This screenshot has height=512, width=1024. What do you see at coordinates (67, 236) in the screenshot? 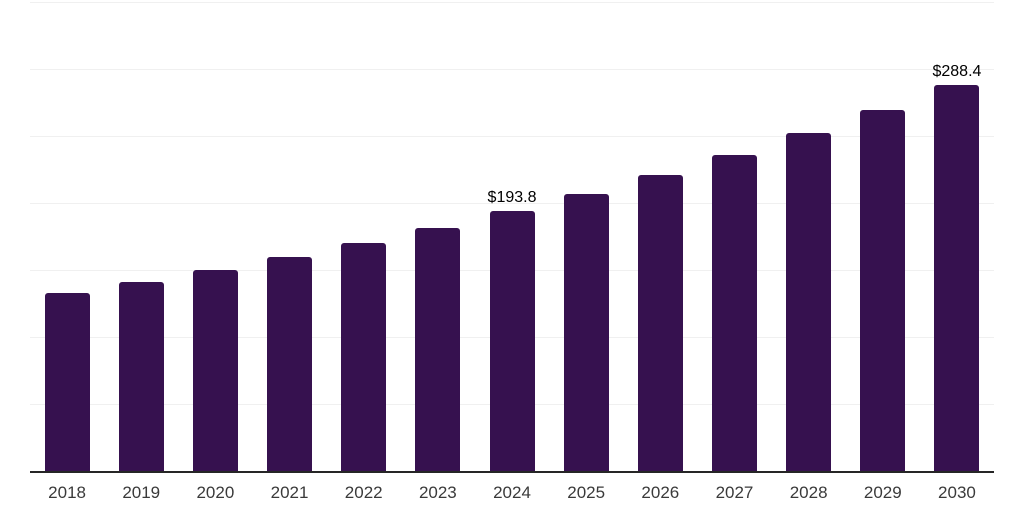
I see `bar-slot-2018` at bounding box center [67, 236].